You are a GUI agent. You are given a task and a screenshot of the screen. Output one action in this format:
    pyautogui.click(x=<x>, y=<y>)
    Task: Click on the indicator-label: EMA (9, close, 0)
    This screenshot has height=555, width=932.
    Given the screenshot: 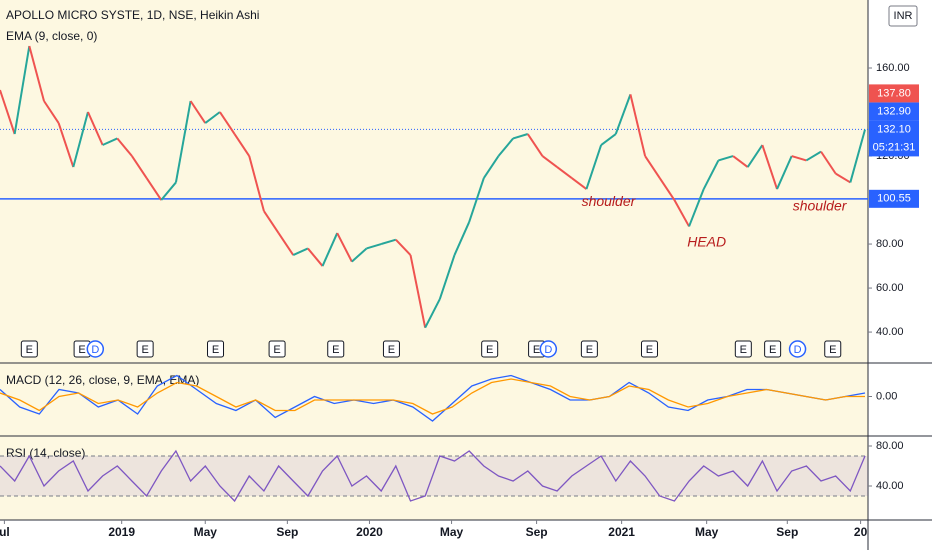 What is the action you would take?
    pyautogui.click(x=51, y=36)
    